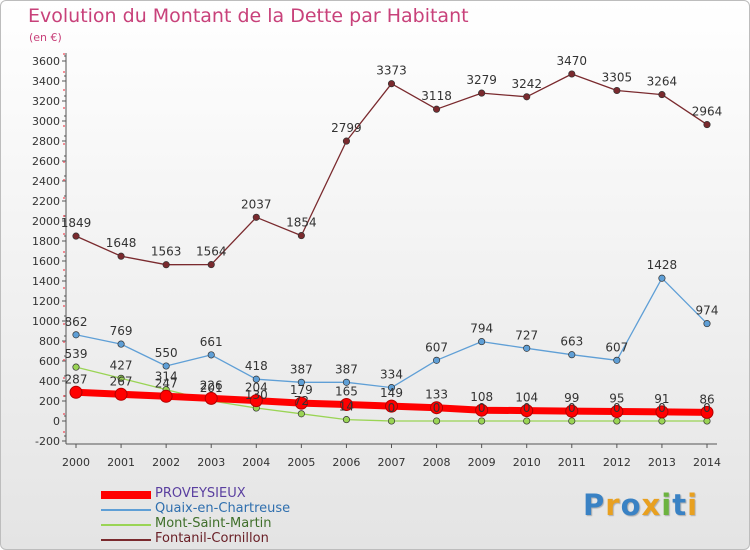  I want to click on legend-item: PROVEYSIEUX, so click(231, 494).